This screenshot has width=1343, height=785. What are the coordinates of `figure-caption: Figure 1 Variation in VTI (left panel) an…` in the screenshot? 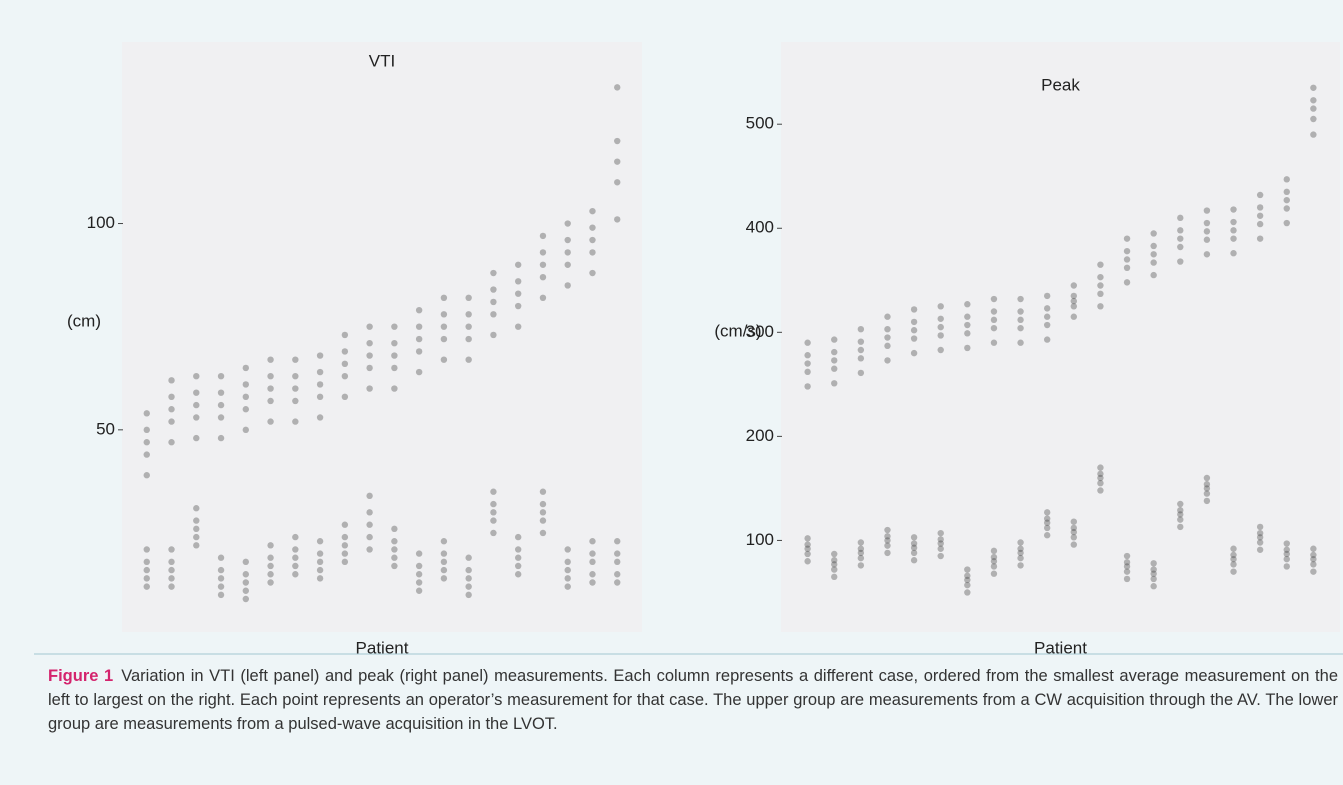 It's located at (693, 700).